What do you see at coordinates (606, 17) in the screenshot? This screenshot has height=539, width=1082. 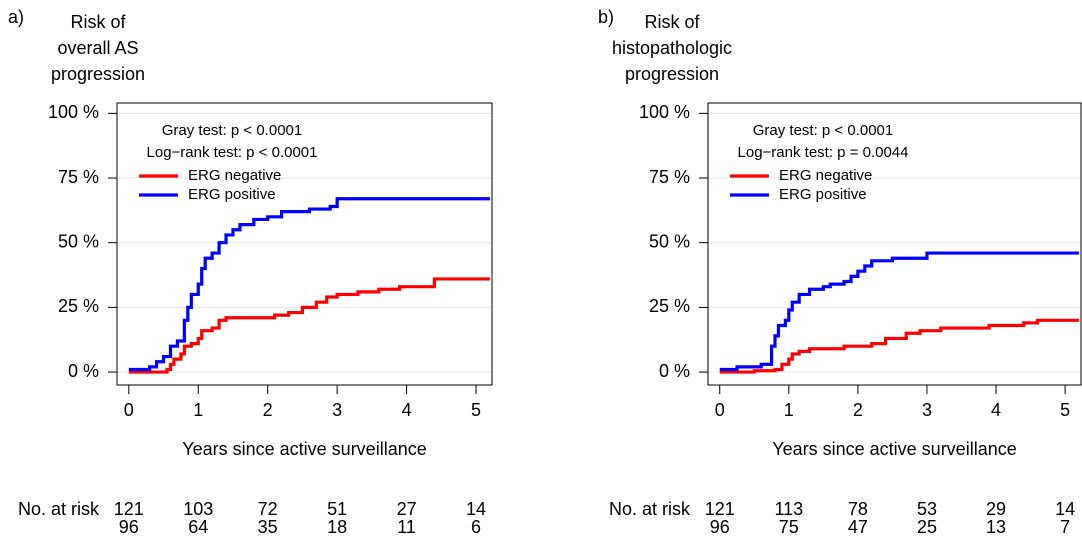 I see `panel-label: b)` at bounding box center [606, 17].